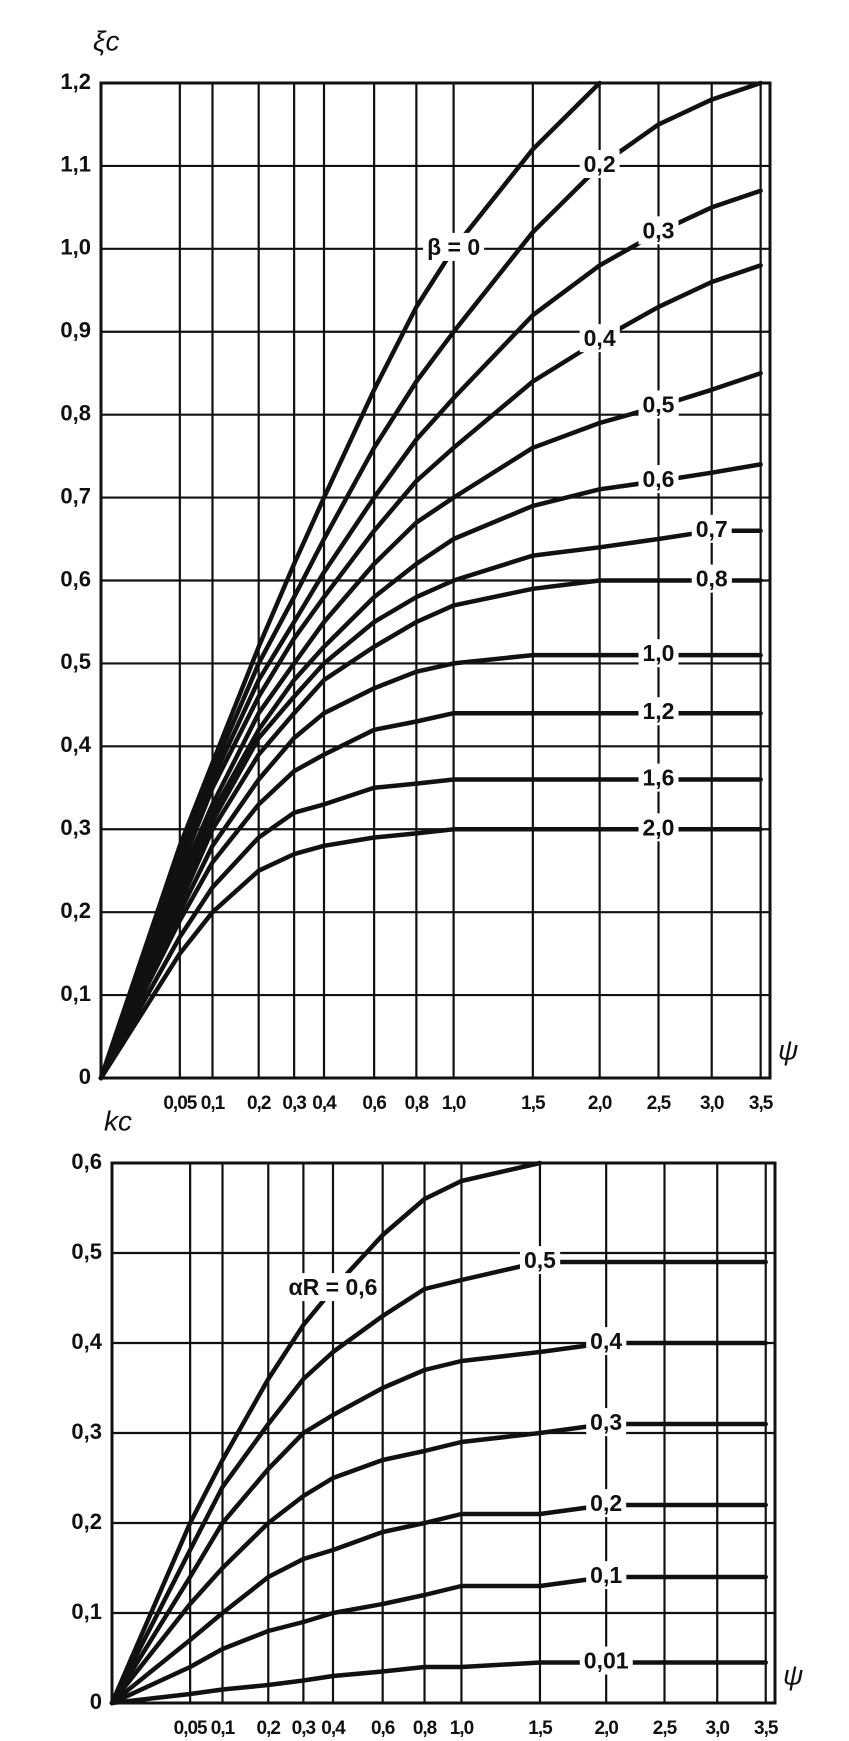 The image size is (849, 1741). Describe the element at coordinates (712, 1103) in the screenshot. I see `x-tick-label: 3,0` at that location.